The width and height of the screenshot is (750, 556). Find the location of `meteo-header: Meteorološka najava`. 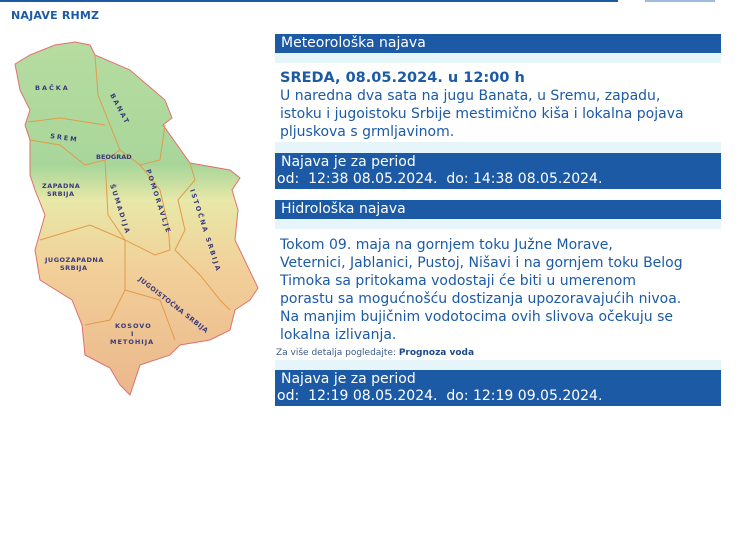

meteo-header: Meteorološka najava is located at coordinates (498, 43).